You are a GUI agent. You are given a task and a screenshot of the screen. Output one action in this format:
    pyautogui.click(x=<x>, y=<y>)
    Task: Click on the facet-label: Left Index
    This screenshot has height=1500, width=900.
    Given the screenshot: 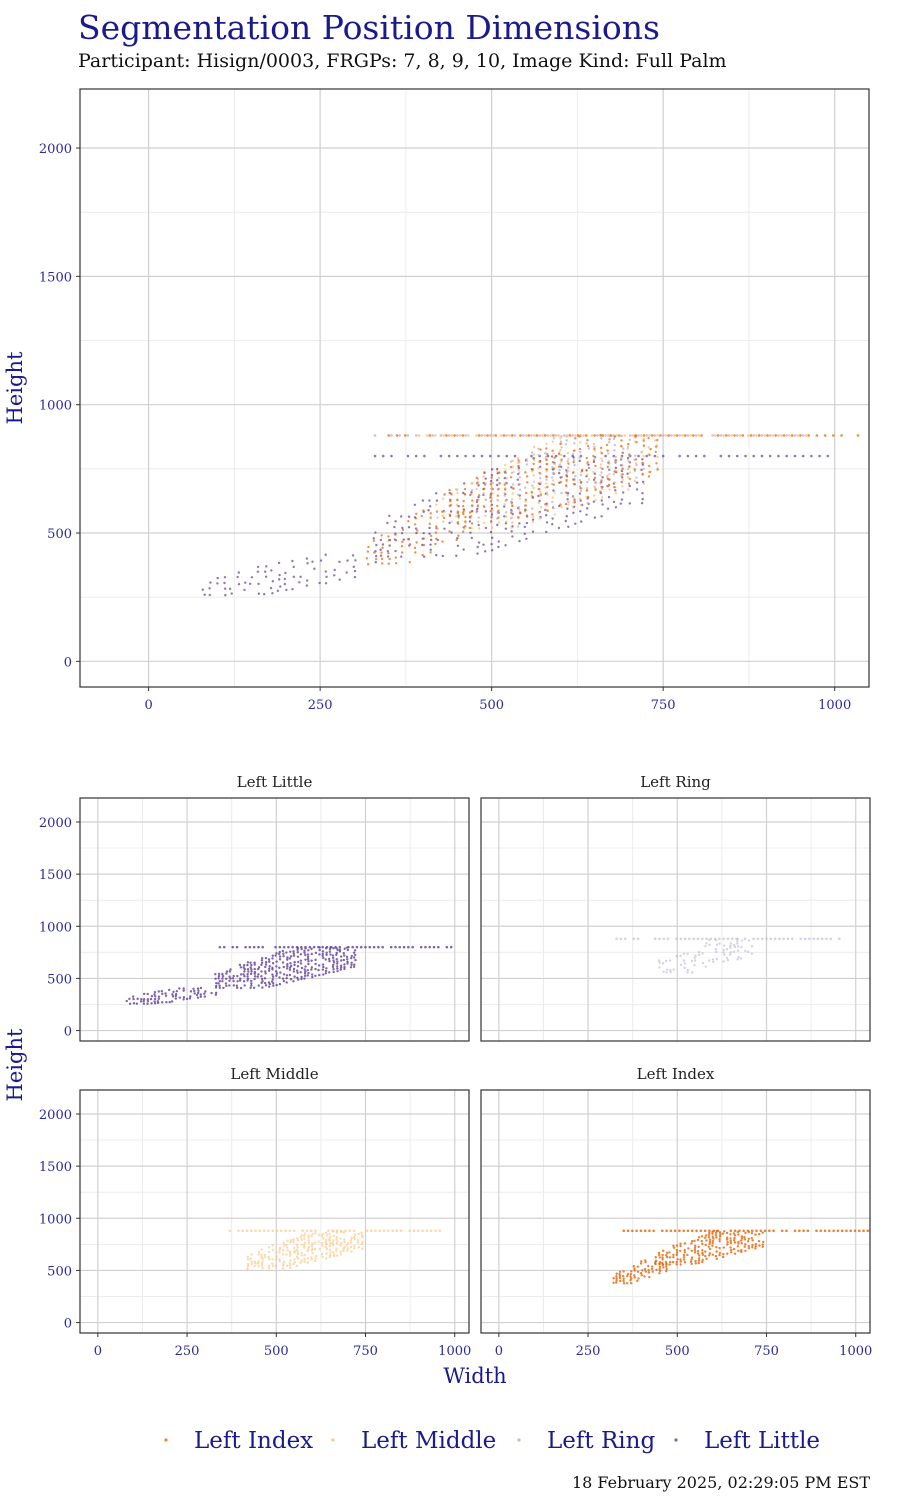 What is the action you would take?
    pyautogui.click(x=676, y=1074)
    